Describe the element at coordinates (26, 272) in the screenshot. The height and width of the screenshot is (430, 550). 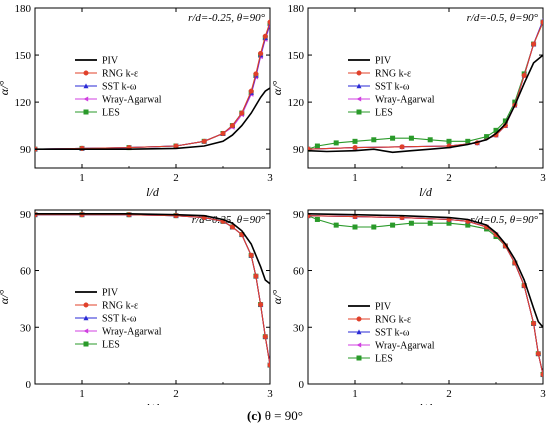
I see `y-tick-label: 60` at that location.